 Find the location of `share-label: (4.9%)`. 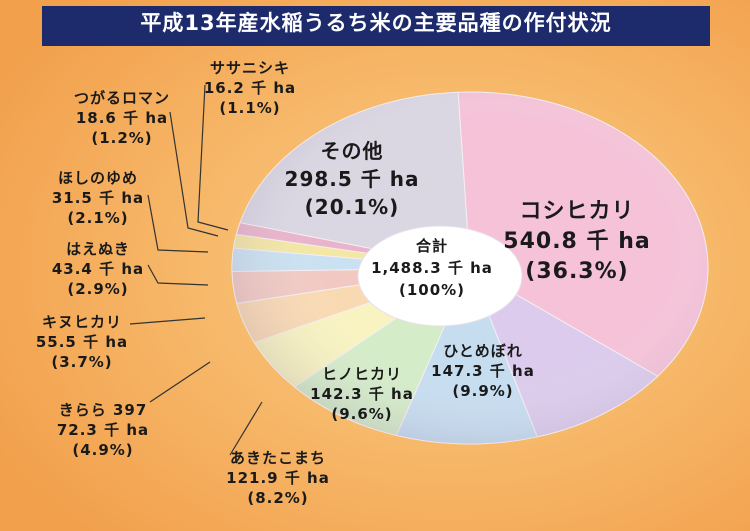

share-label: (4.9%) is located at coordinates (102, 450).